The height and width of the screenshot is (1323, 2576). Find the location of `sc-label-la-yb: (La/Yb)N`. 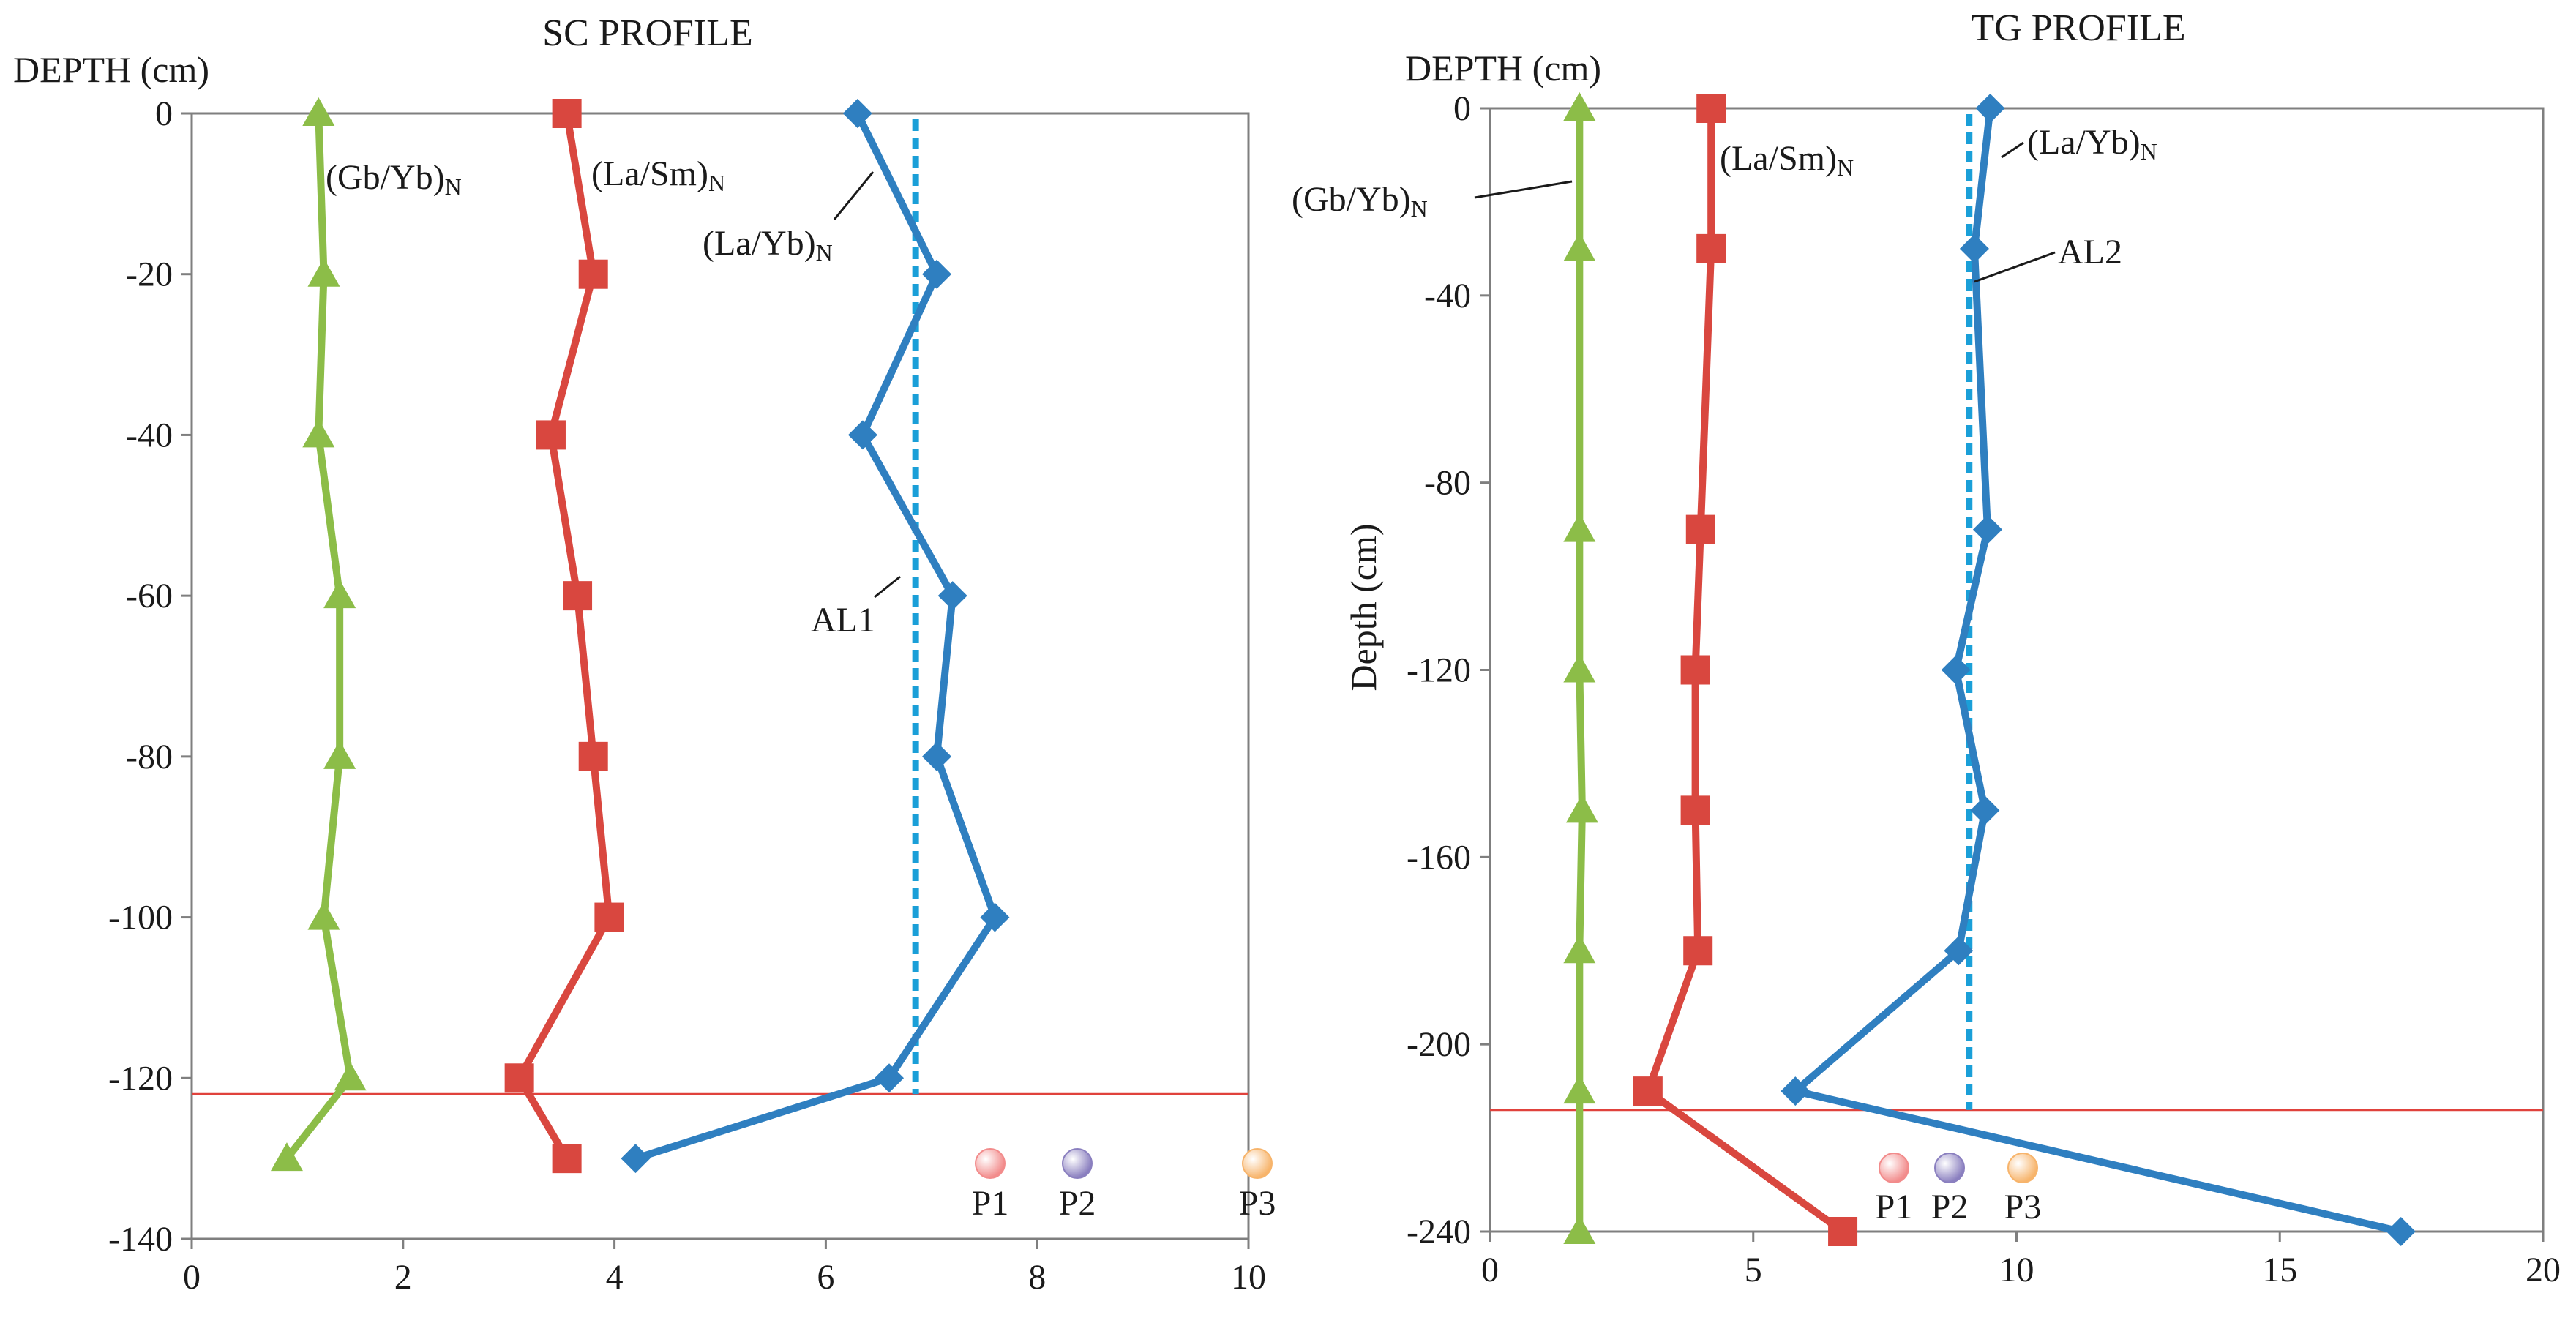

sc-label-la-yb: (La/Yb)N is located at coordinates (768, 245).